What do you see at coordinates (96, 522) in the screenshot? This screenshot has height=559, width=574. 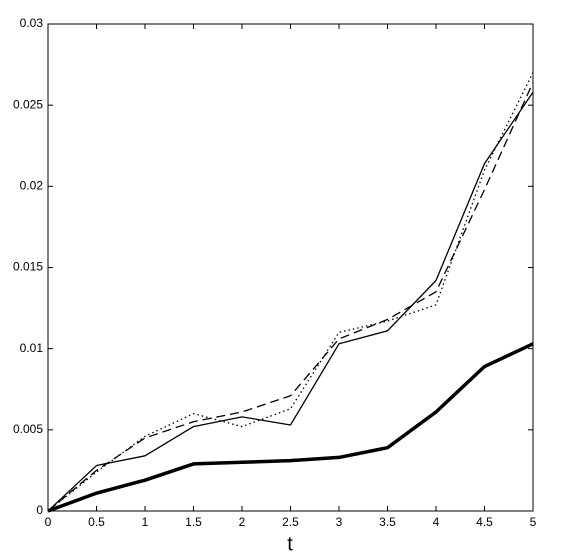 I see `x-tick-label: 0.5` at bounding box center [96, 522].